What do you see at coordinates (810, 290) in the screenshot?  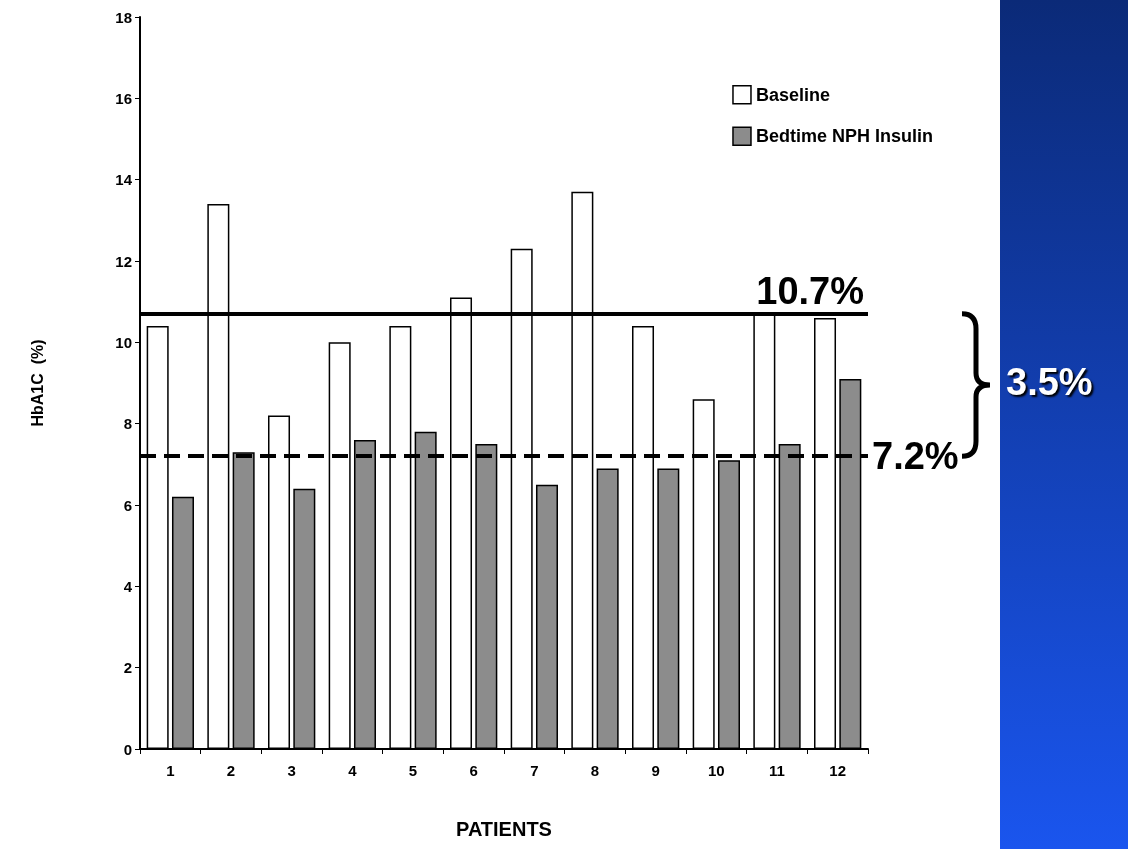 I see `ref-line-label: 10.7%` at bounding box center [810, 290].